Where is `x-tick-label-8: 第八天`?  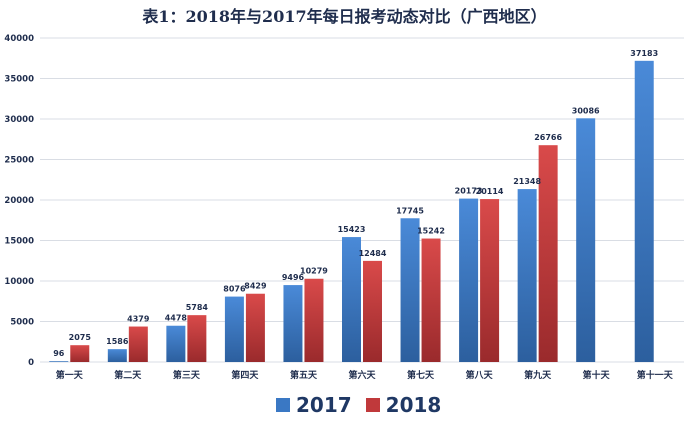 x-tick-label-8: 第八天 is located at coordinates (480, 375).